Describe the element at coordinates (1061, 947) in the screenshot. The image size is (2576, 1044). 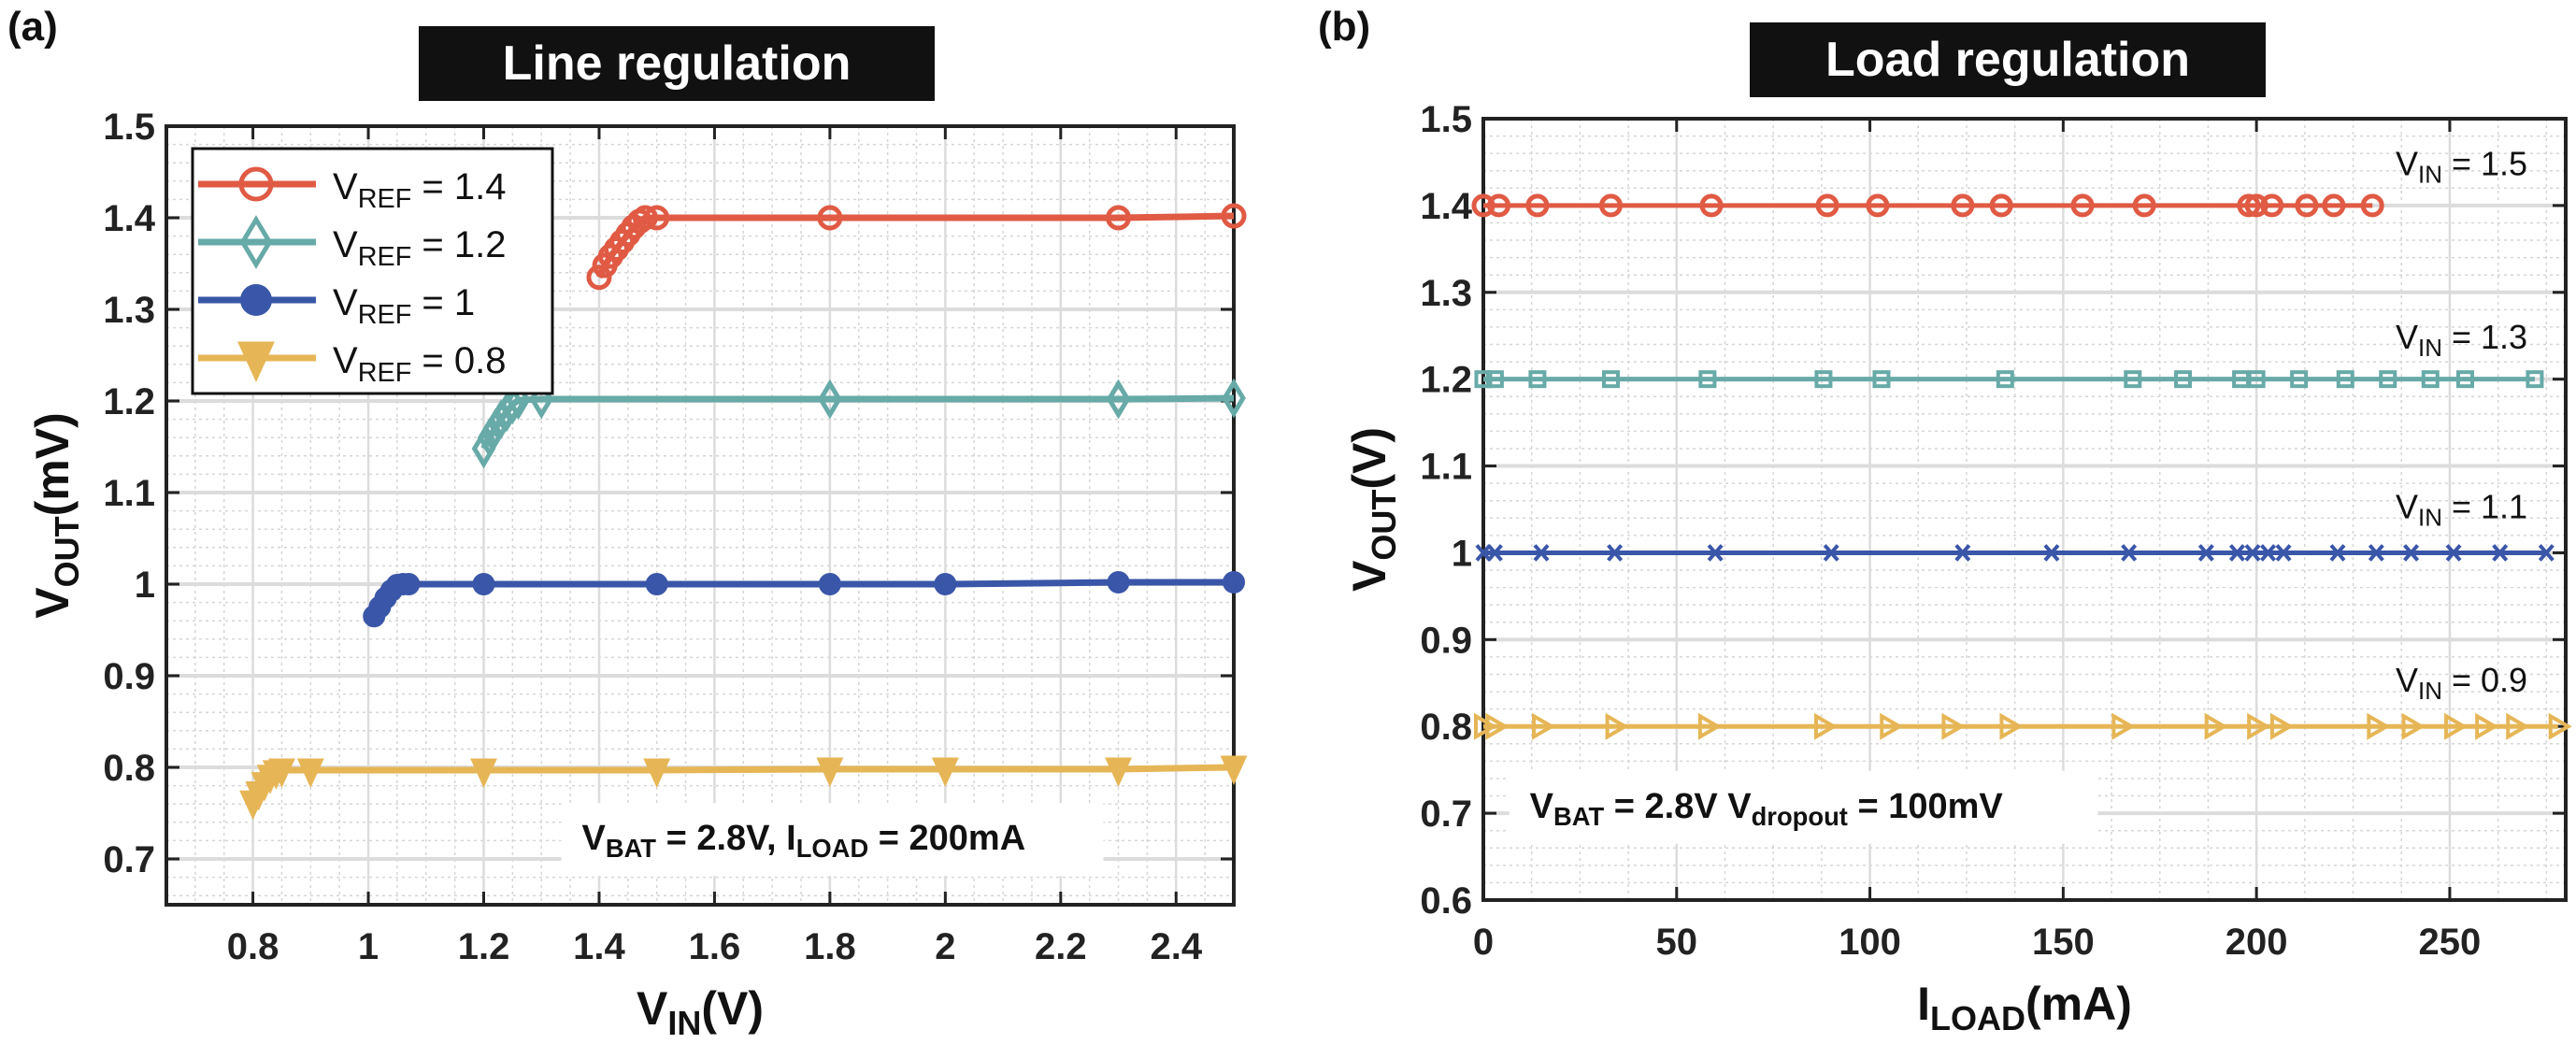
I see `x-tick-label: 2.2` at that location.